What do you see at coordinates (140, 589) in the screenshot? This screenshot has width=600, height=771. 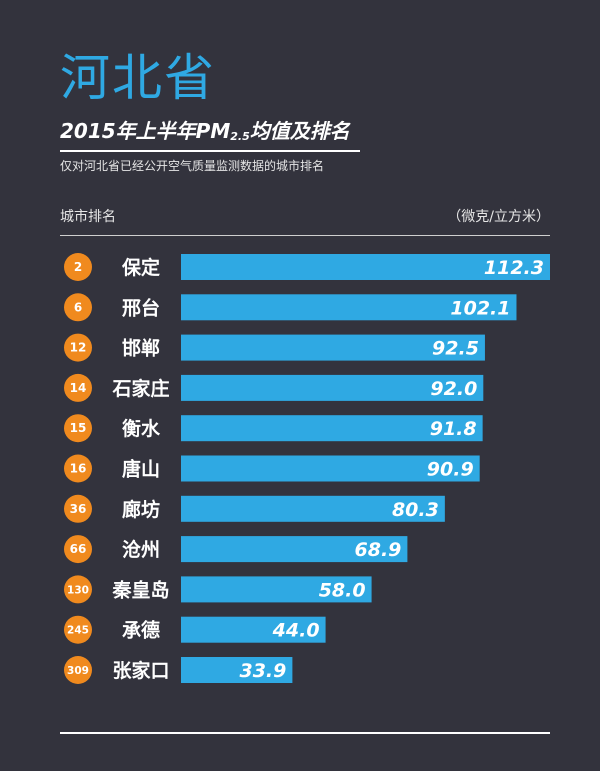 I see `city-label: 秦皇岛` at bounding box center [140, 589].